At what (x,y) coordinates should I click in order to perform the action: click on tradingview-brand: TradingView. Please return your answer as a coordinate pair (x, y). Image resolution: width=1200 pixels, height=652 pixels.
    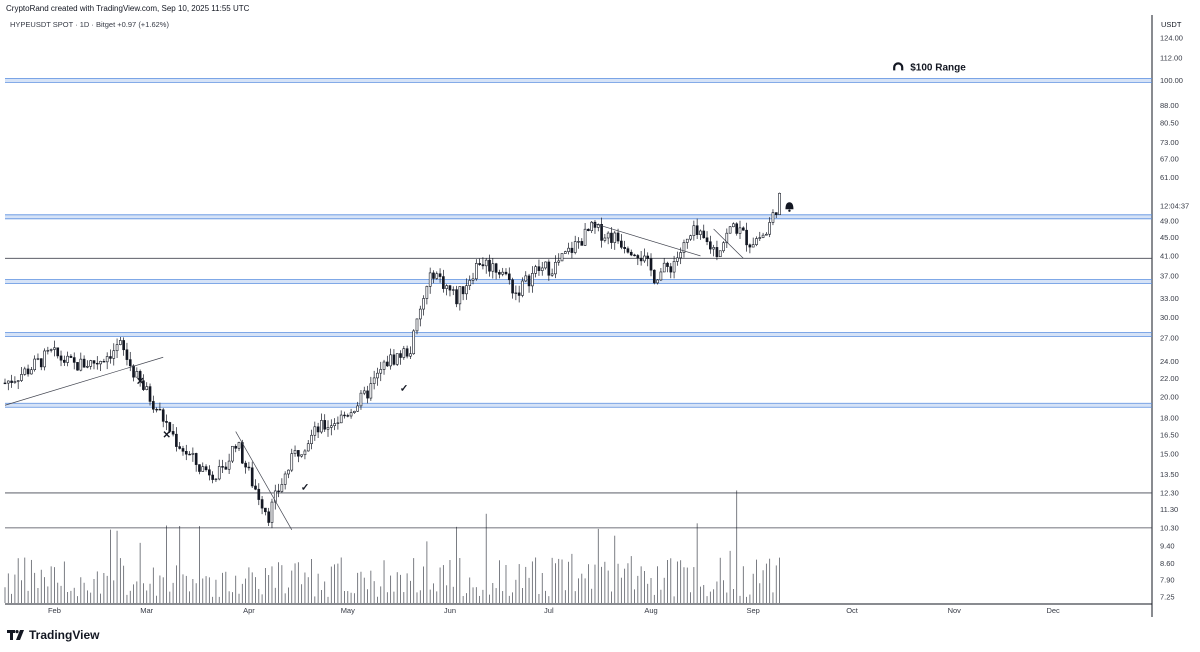
    Looking at the image, I should click on (53, 635).